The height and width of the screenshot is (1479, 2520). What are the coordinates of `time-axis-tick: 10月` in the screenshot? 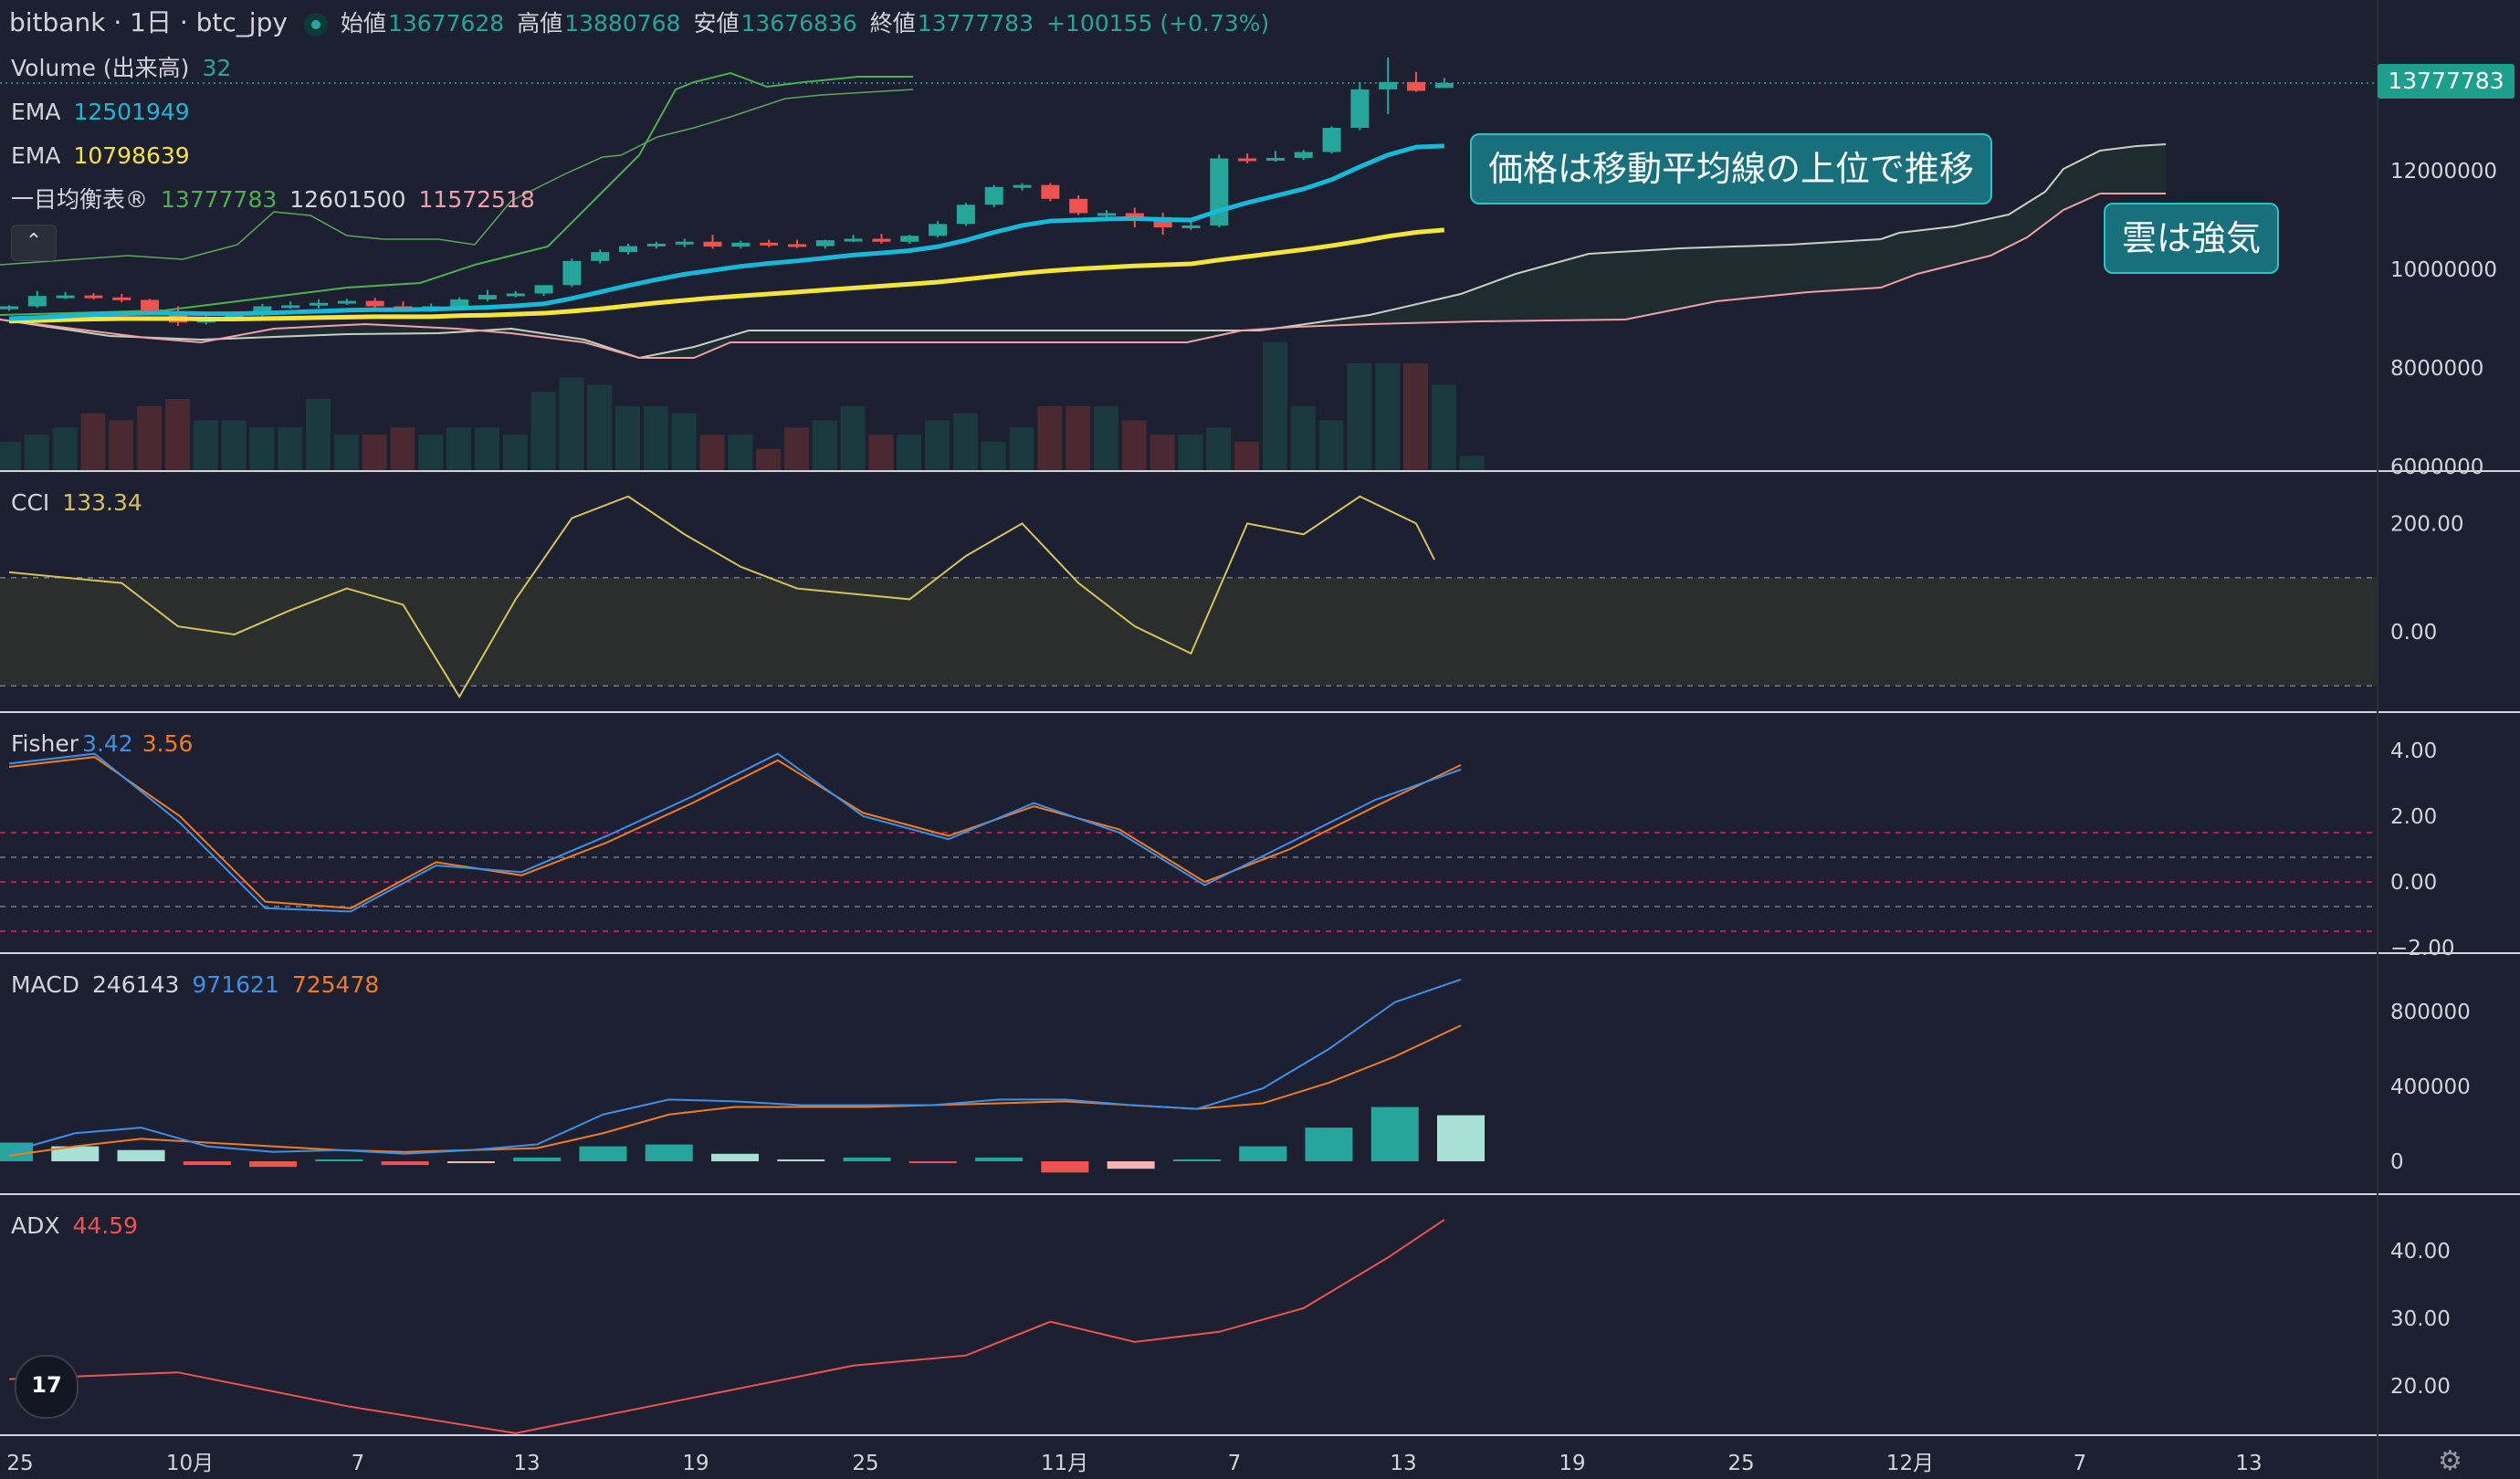 It's located at (190, 1463).